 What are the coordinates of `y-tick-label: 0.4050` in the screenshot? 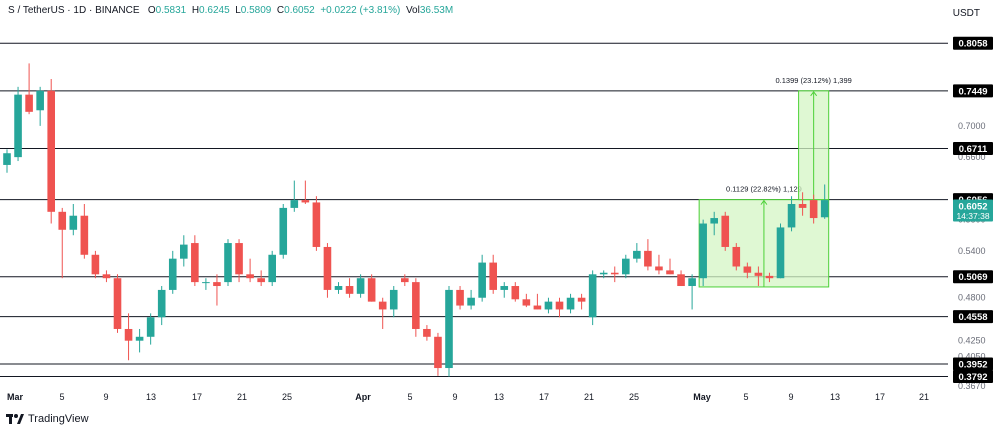 It's located at (972, 356).